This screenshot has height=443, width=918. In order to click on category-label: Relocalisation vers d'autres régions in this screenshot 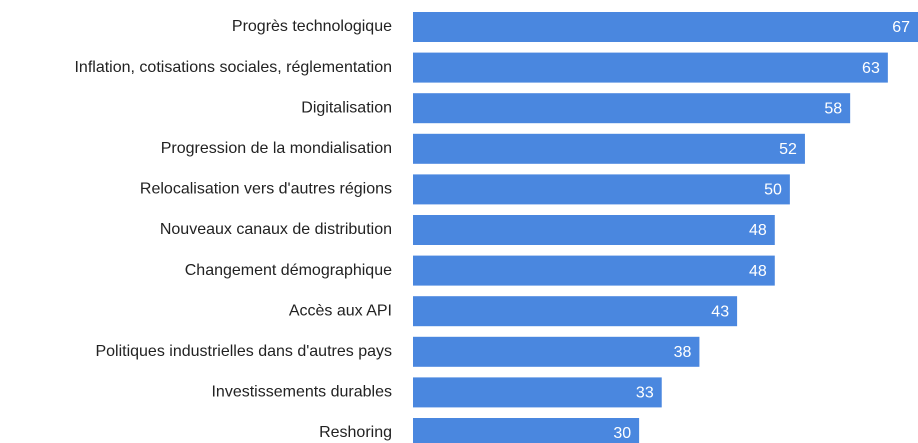, I will do `click(266, 189)`.